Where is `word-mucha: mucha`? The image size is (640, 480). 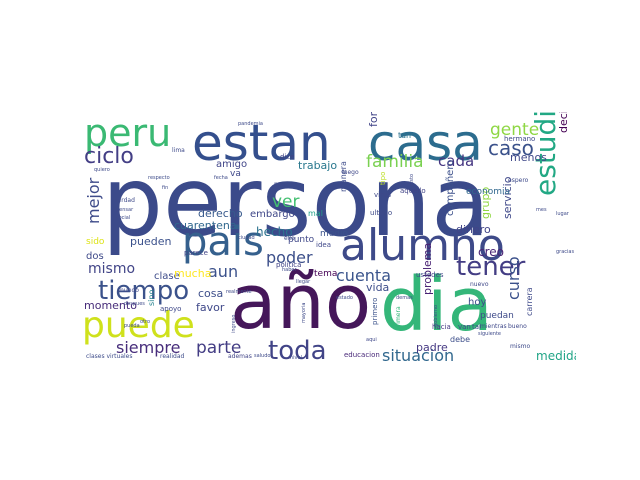
word-mucha: mucha is located at coordinates (193, 273).